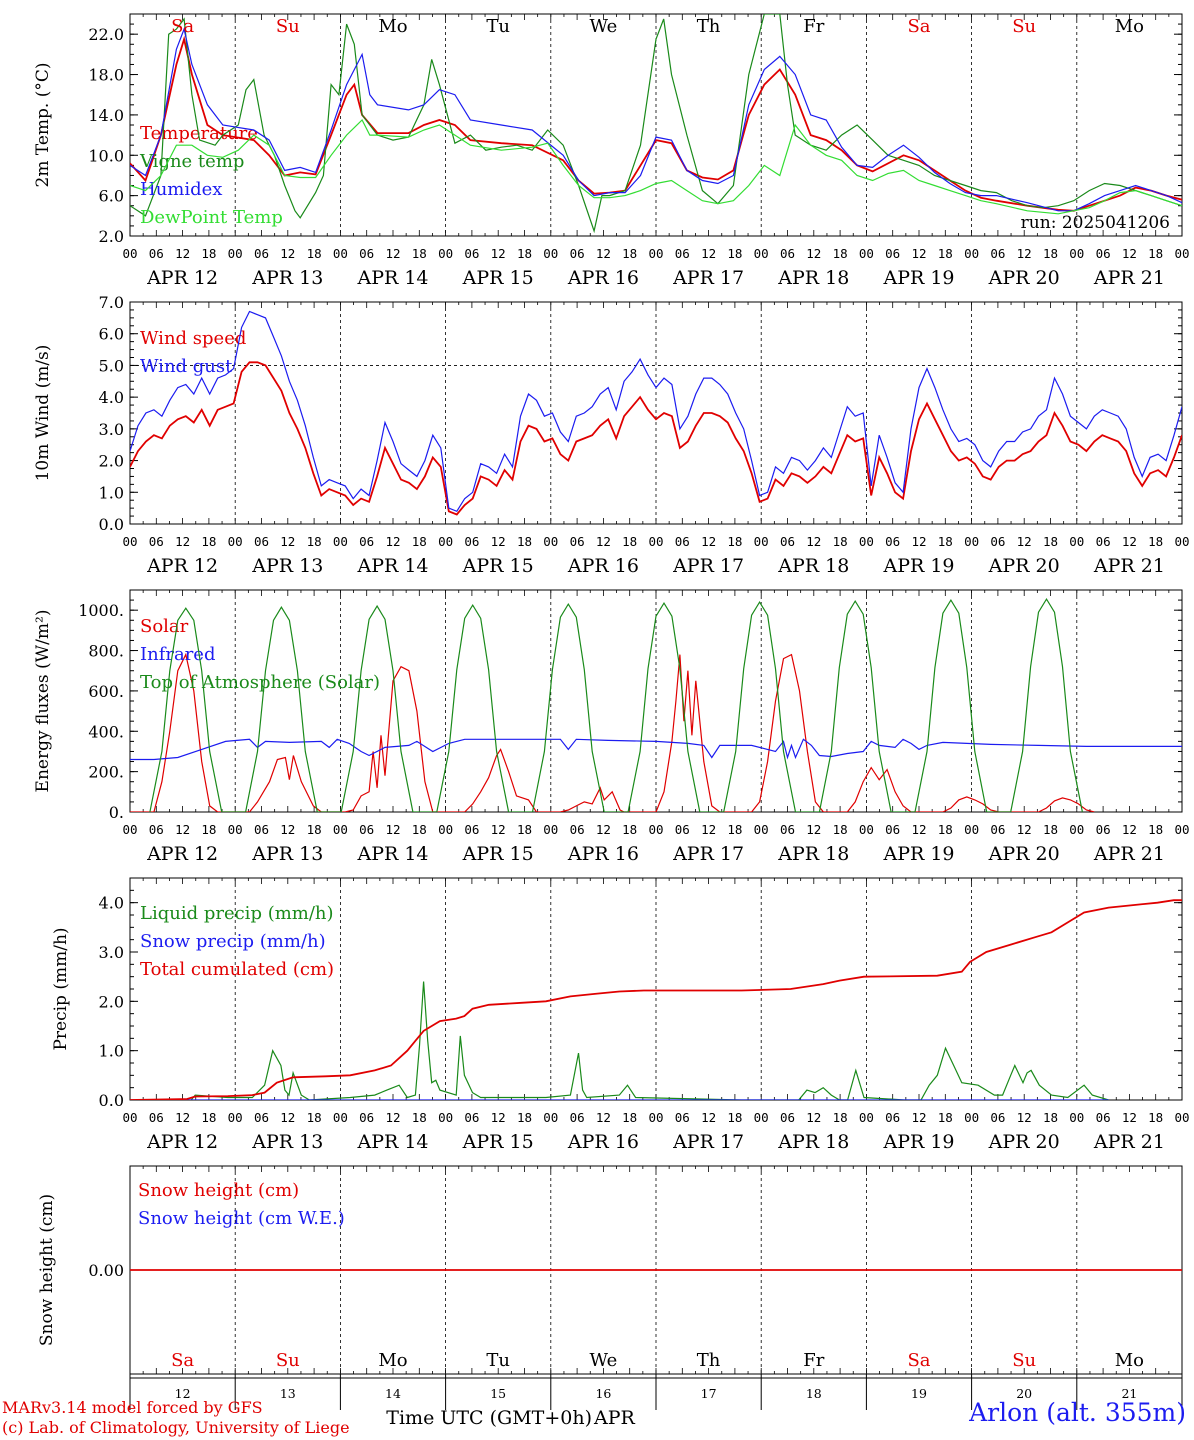 This screenshot has height=1440, width=1194. I want to click on legend-entry: Snow precip (mm/h), so click(233, 941).